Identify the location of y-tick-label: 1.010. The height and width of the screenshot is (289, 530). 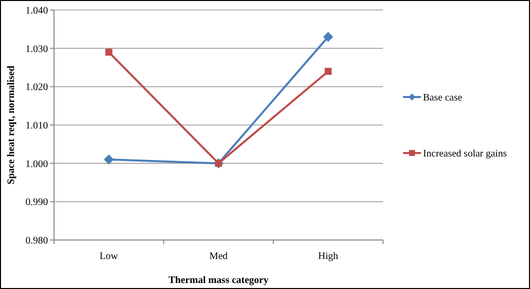
(37, 126).